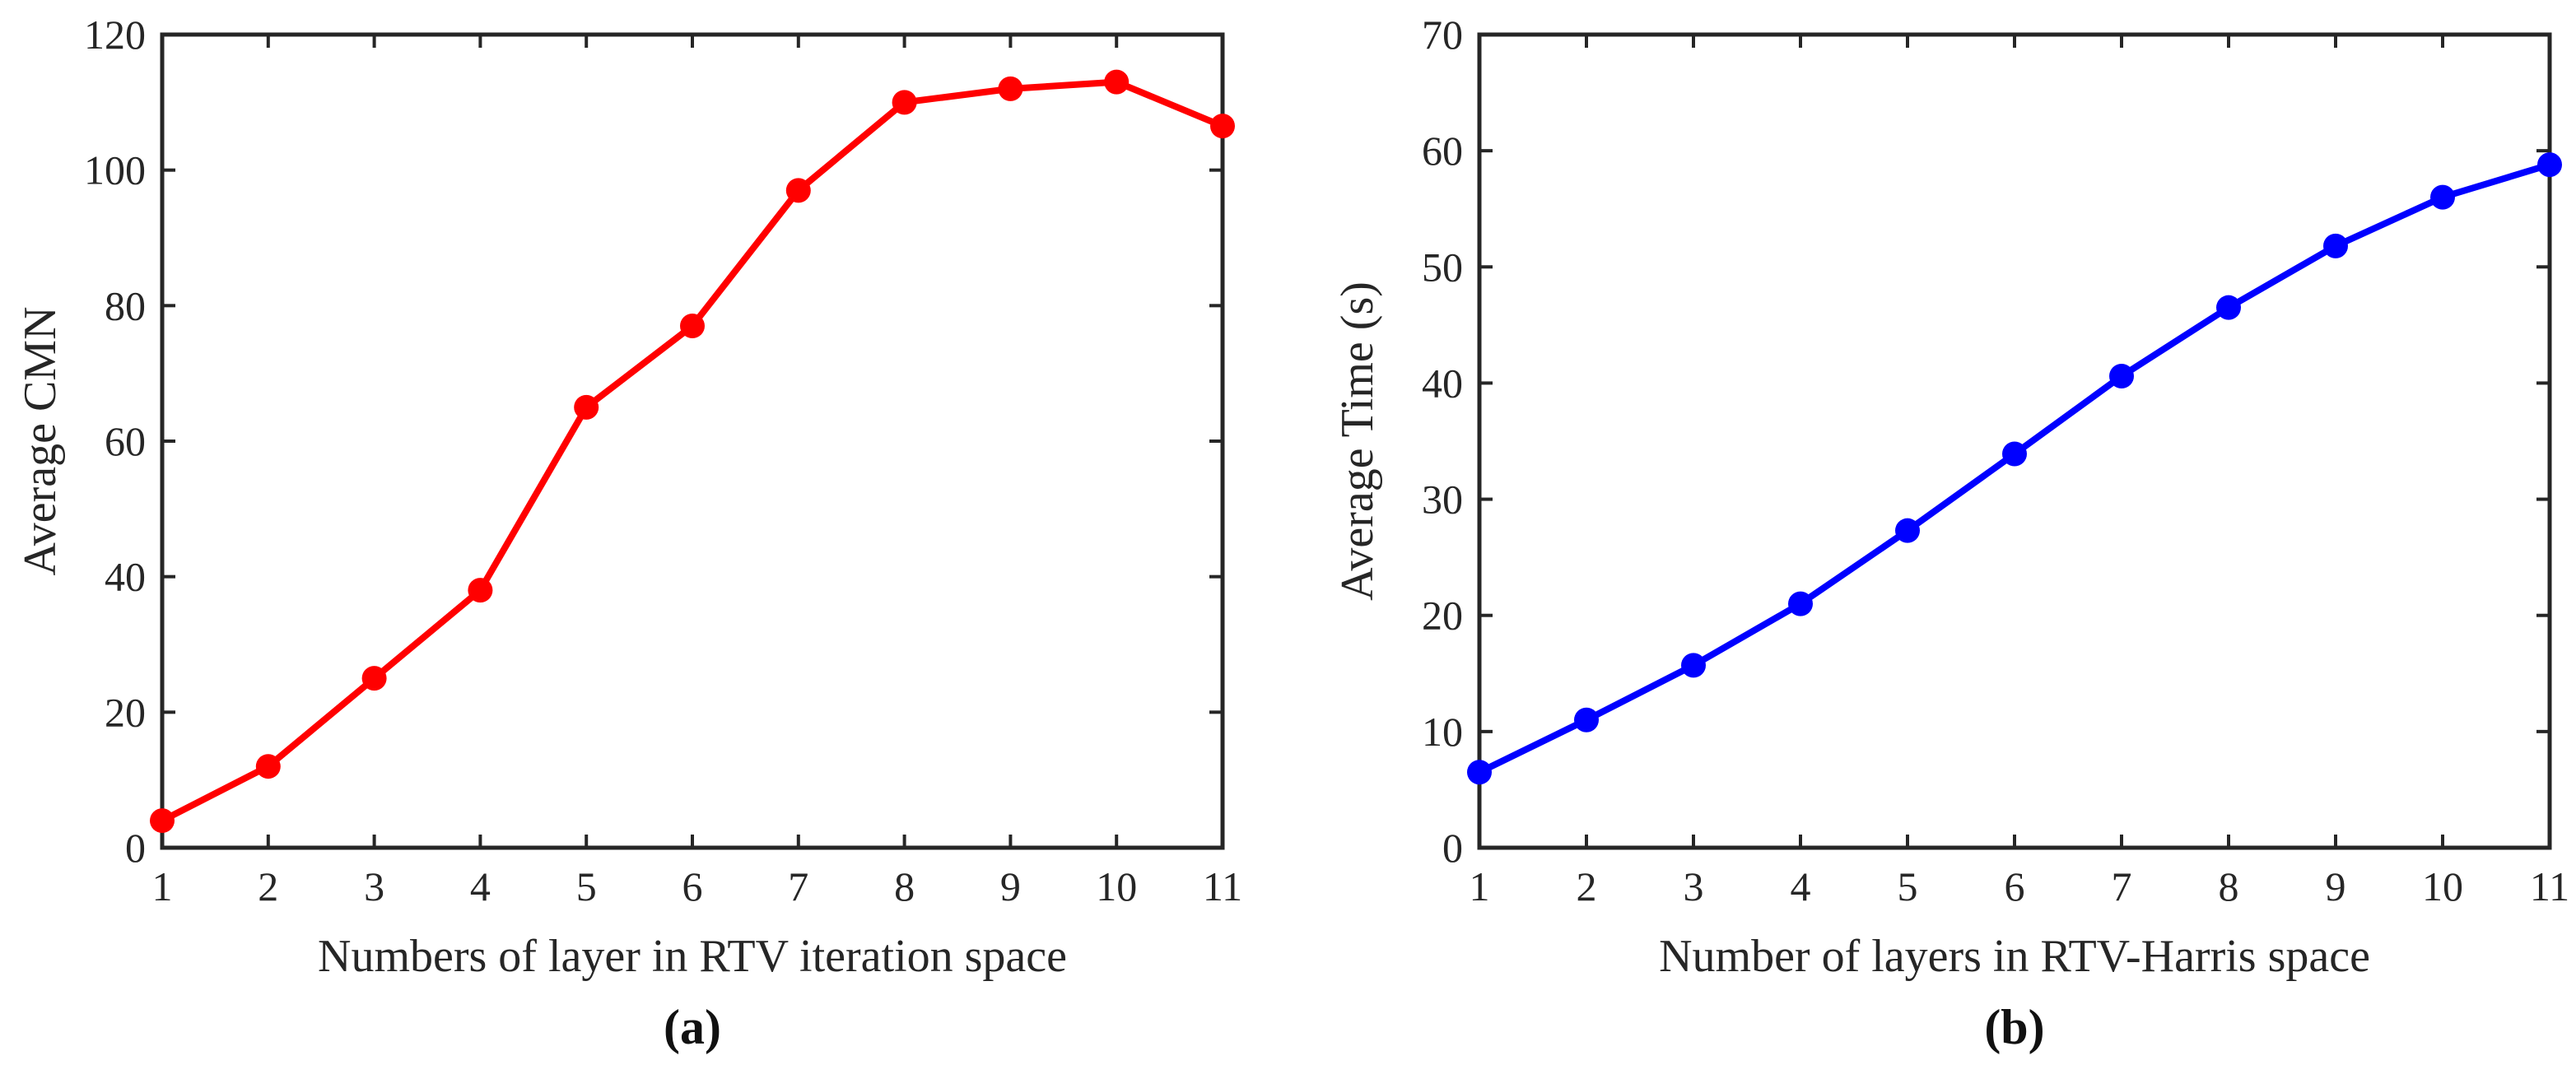  Describe the element at coordinates (115, 170) in the screenshot. I see `y-tick-label: 100` at that location.